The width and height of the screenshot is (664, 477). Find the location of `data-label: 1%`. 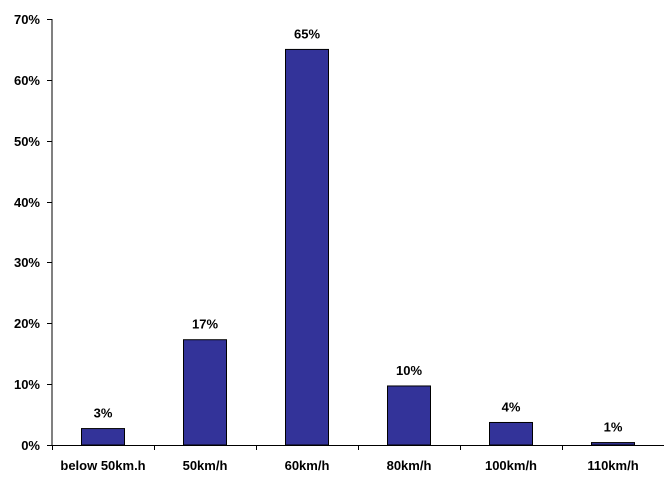

data-label: 1% is located at coordinates (613, 427).